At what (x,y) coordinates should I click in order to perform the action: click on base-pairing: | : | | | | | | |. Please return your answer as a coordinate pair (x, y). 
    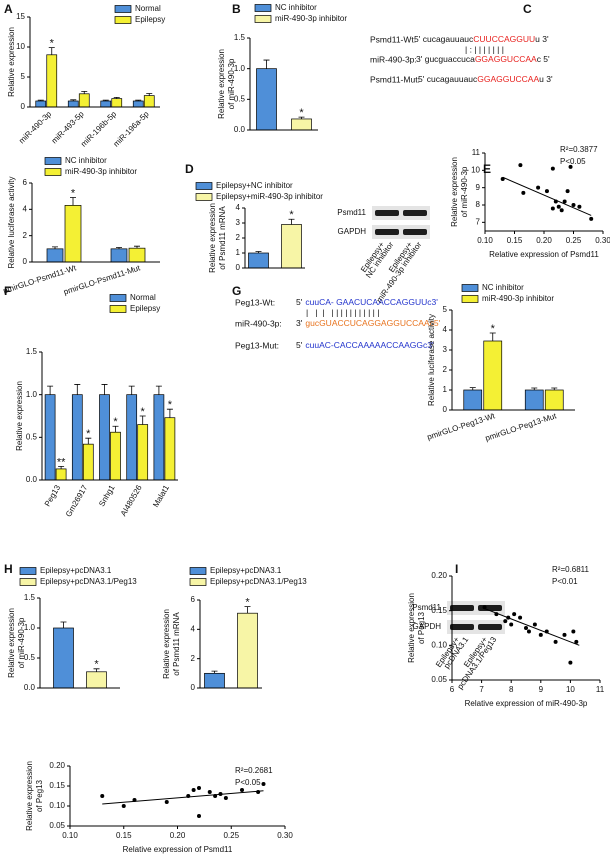
    Looking at the image, I should click on (484, 49).